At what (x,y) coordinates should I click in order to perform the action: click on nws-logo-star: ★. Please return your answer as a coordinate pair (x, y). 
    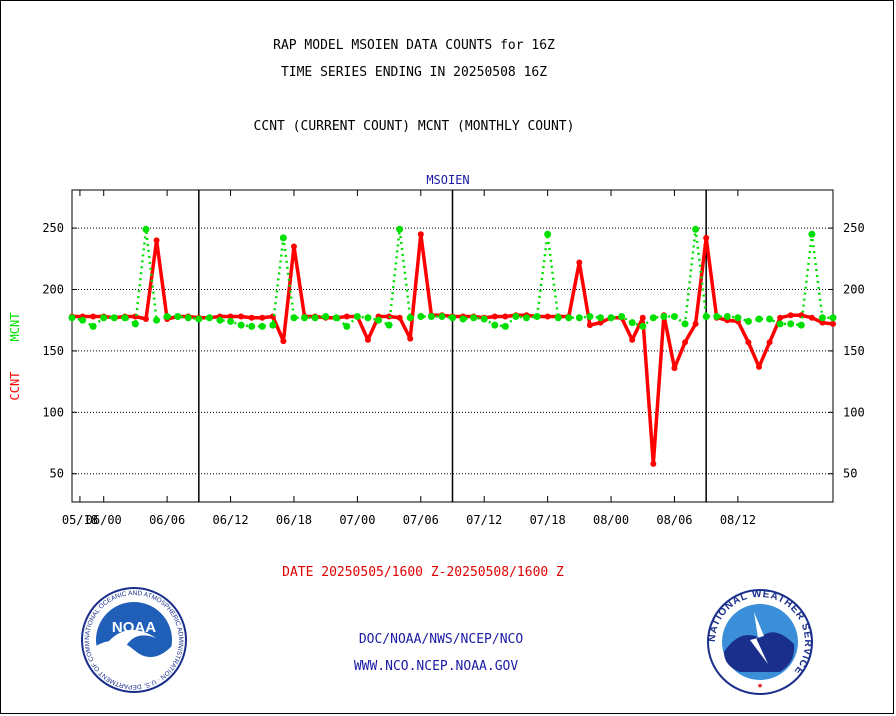
    Looking at the image, I should click on (760, 685).